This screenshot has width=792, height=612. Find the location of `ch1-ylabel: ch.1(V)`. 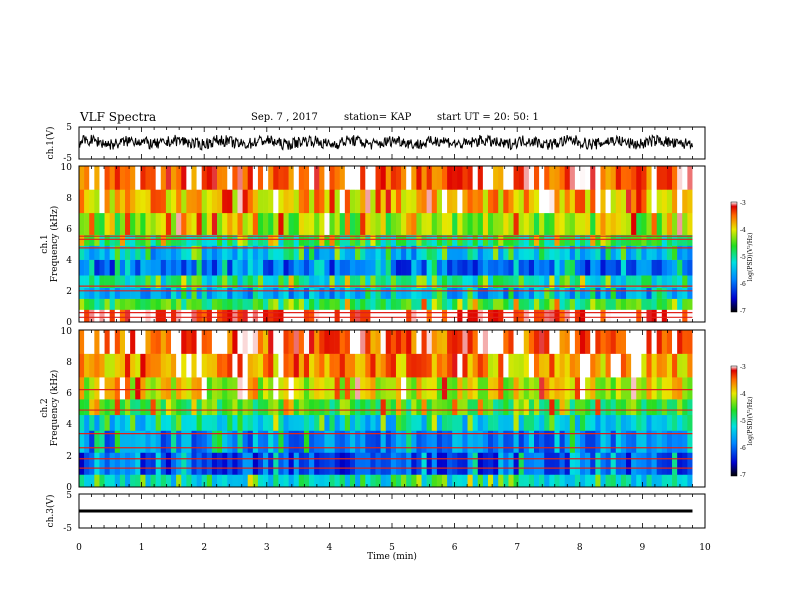

ch1-ylabel: ch.1(V) is located at coordinates (50, 143).